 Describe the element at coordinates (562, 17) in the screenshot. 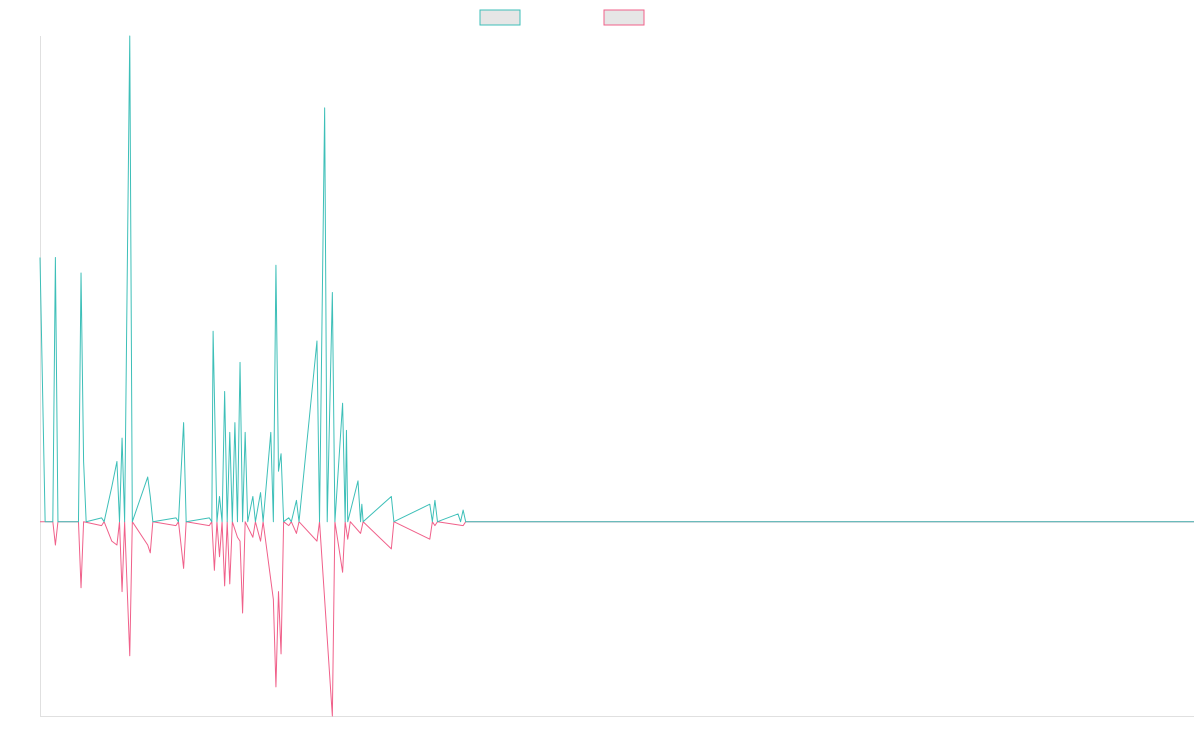

I see `legend` at that location.